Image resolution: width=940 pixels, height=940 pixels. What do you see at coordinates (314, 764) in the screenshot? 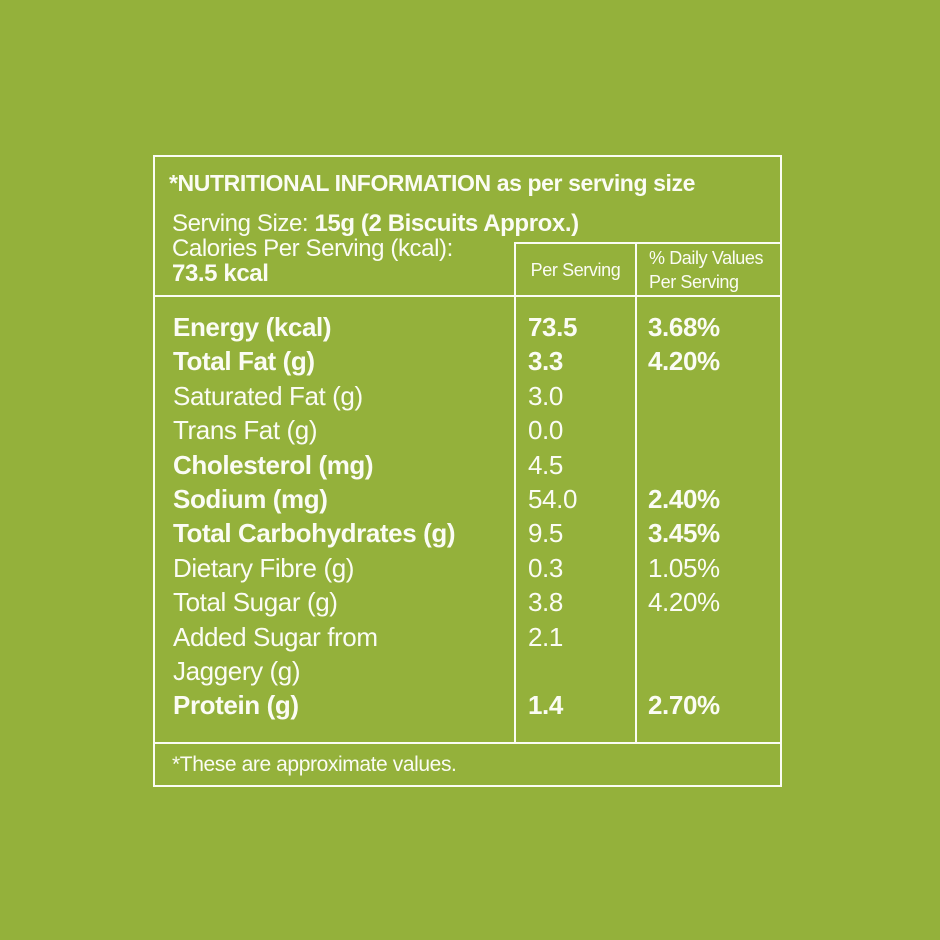
I see `approximate-values-note: *These are approximate values.` at bounding box center [314, 764].